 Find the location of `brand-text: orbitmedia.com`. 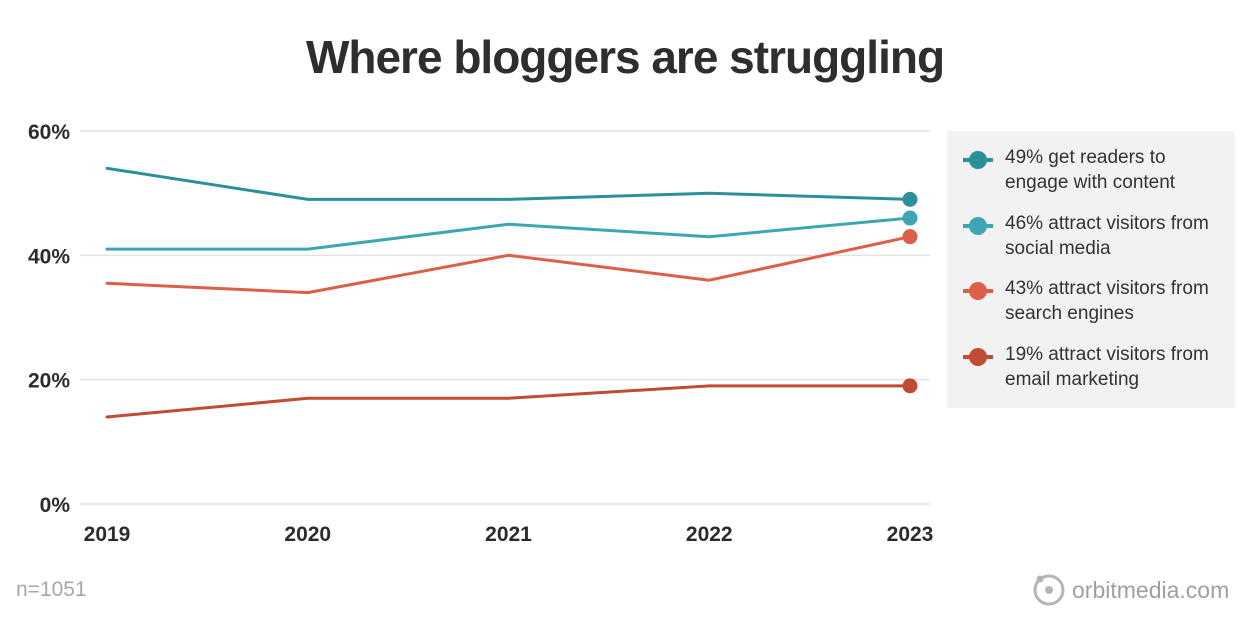

brand-text: orbitmedia.com is located at coordinates (1151, 589).